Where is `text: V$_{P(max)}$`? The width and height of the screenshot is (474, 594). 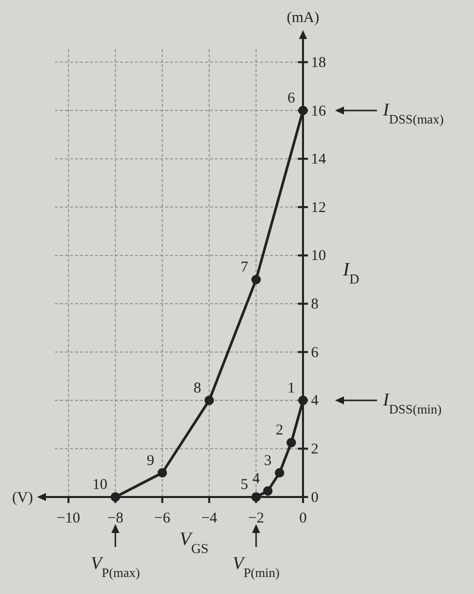 text: V$_{P(max)}$ is located at coordinates (115, 566).